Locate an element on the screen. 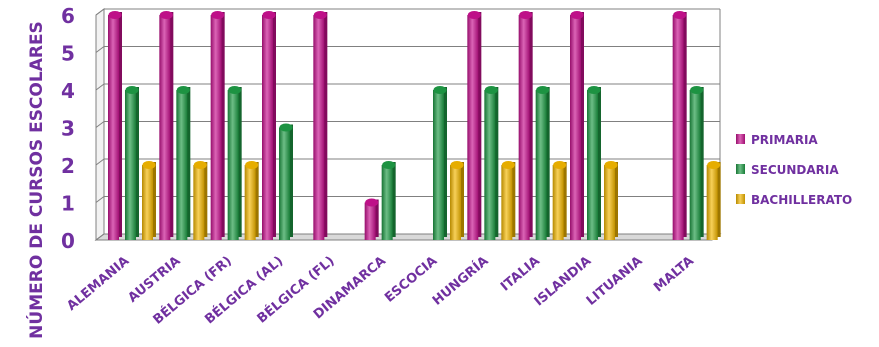 This screenshot has height=347, width=879. legend: PRIMARIA SECUNDARIA BACHILLERATO is located at coordinates (794, 170).